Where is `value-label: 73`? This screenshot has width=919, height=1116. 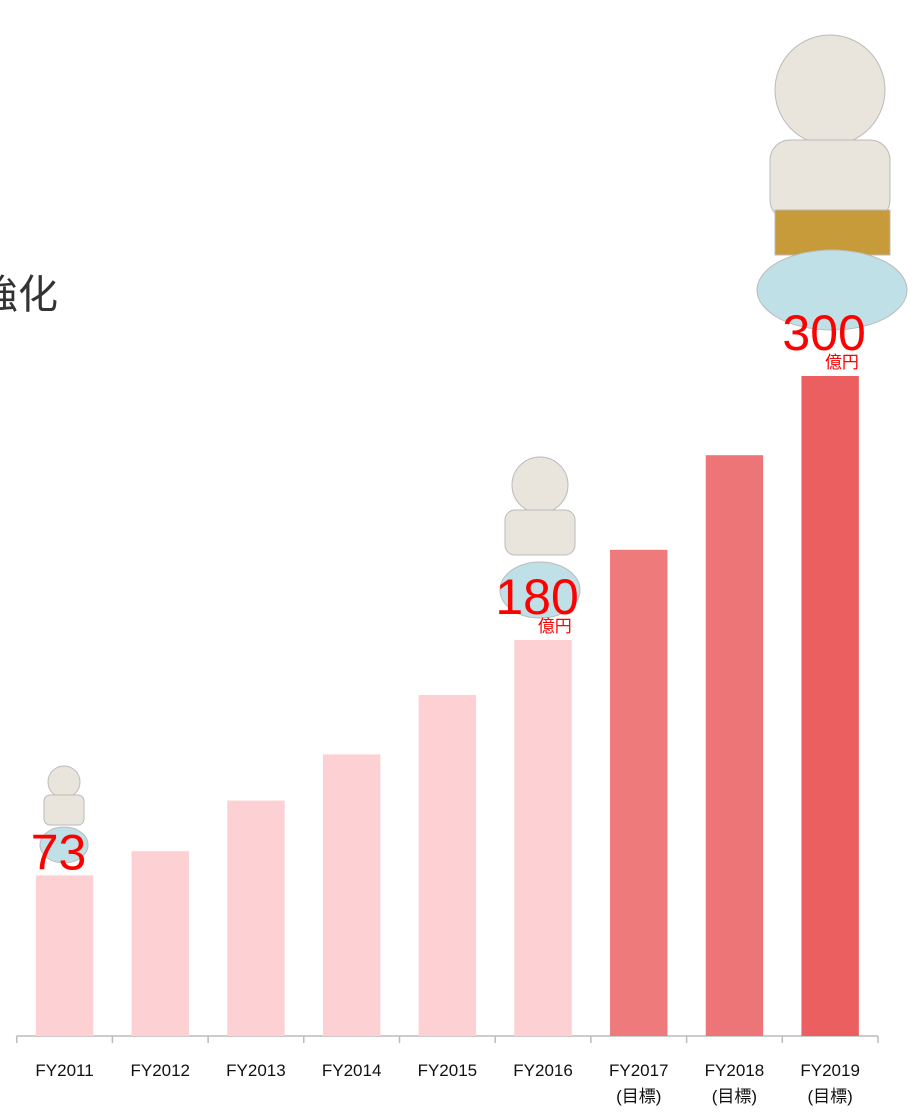
value-label: 73 is located at coordinates (59, 852).